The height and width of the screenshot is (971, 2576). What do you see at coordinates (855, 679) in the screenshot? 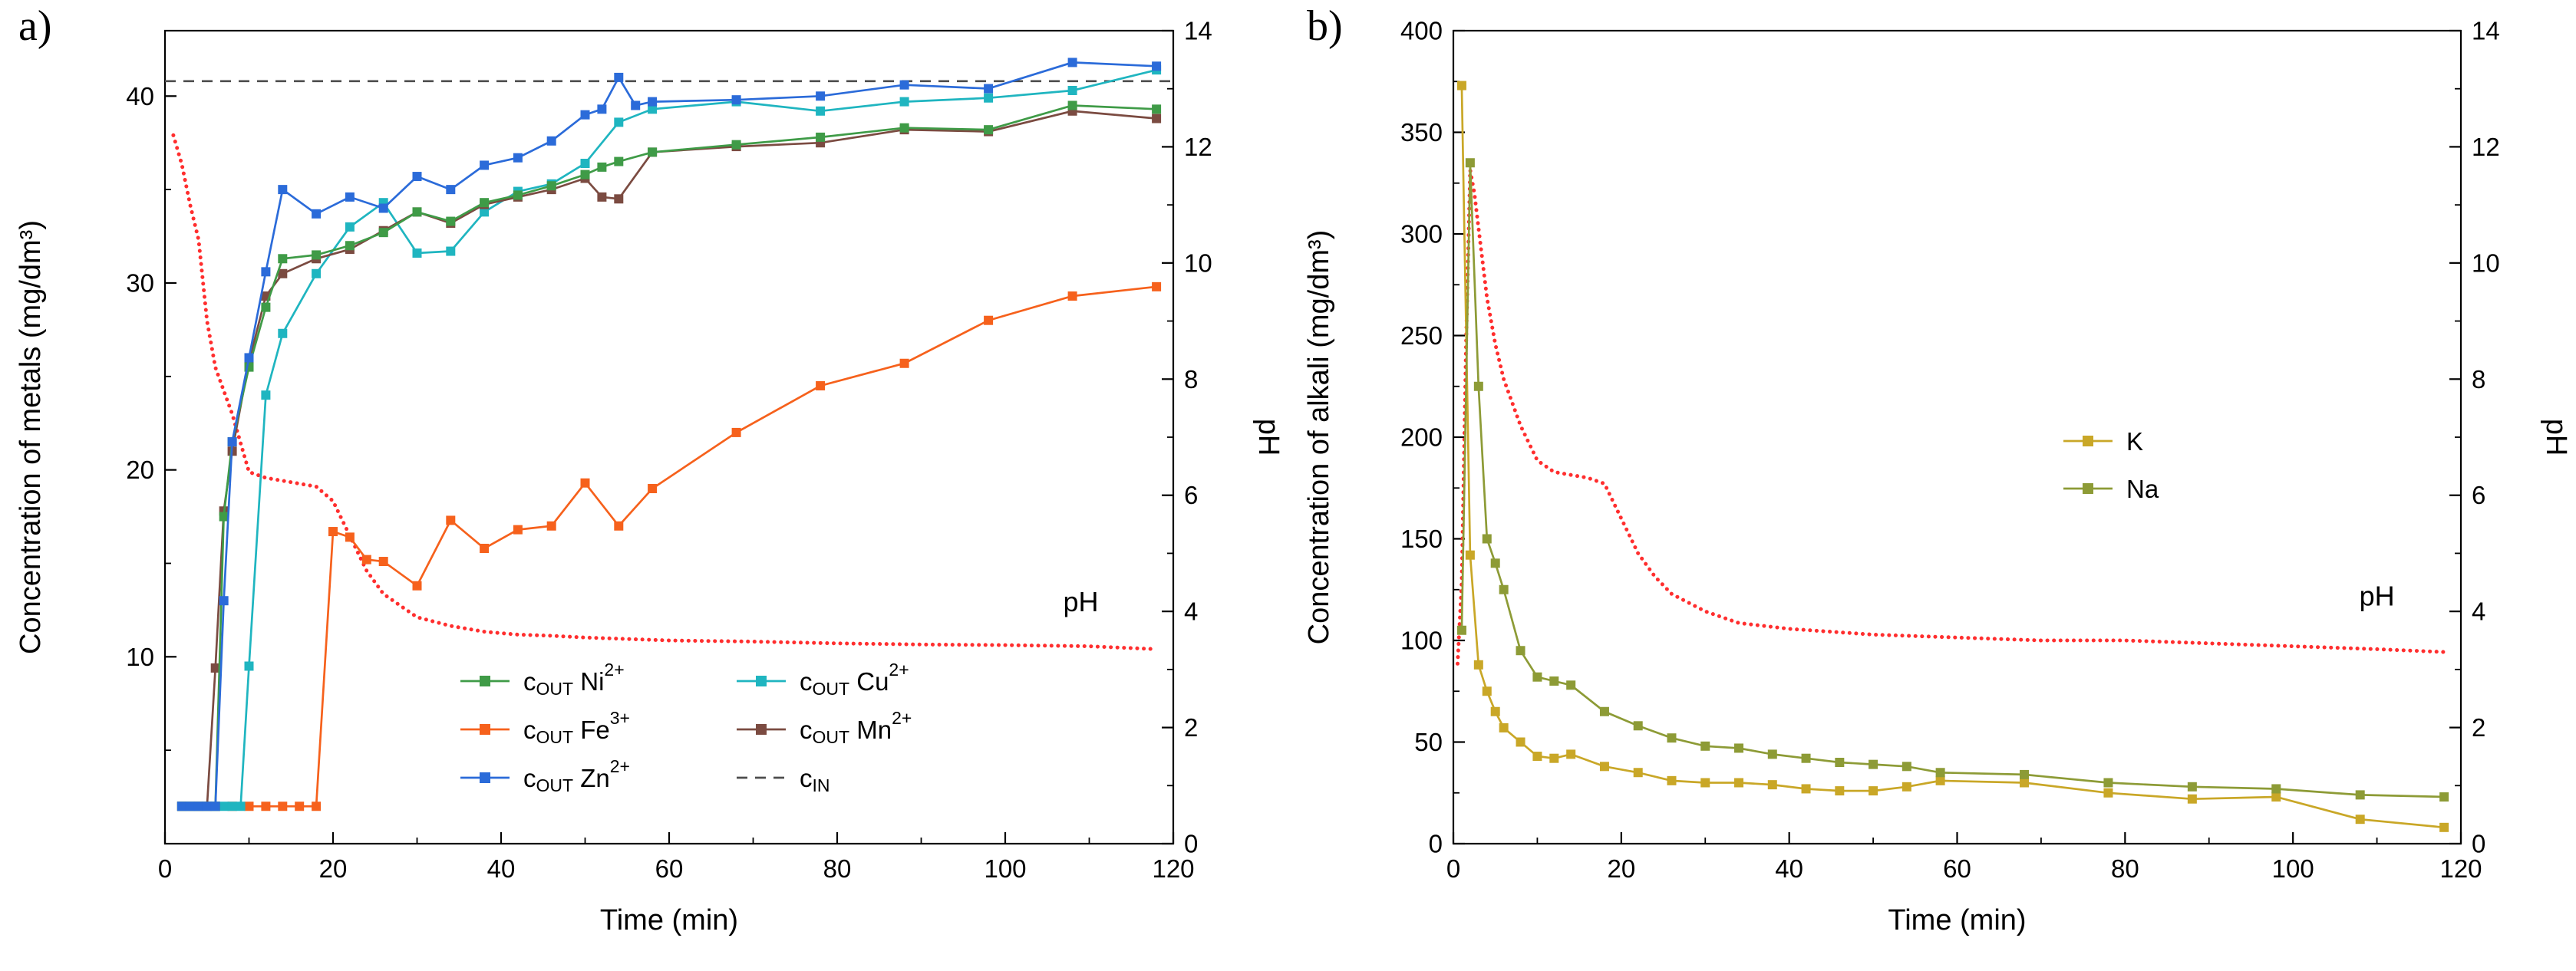
I see `legend-label-cu: cOUT Cu2+` at bounding box center [855, 679].